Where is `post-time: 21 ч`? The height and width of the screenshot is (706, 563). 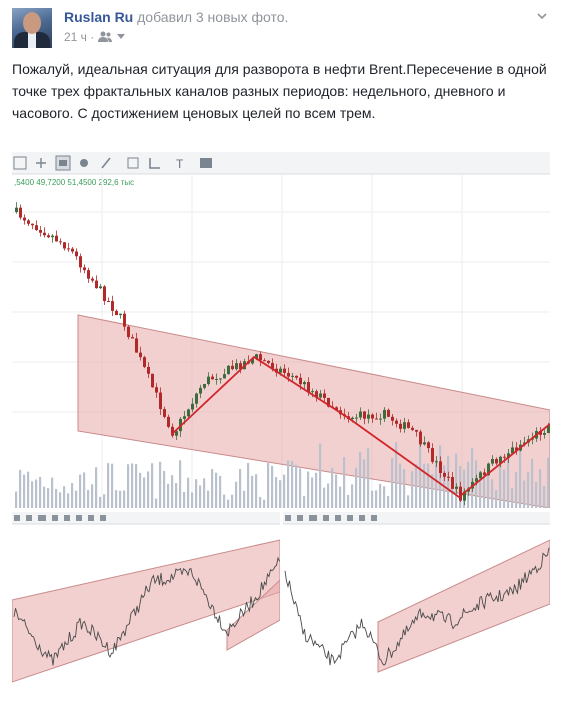 post-time: 21 ч is located at coordinates (75, 36).